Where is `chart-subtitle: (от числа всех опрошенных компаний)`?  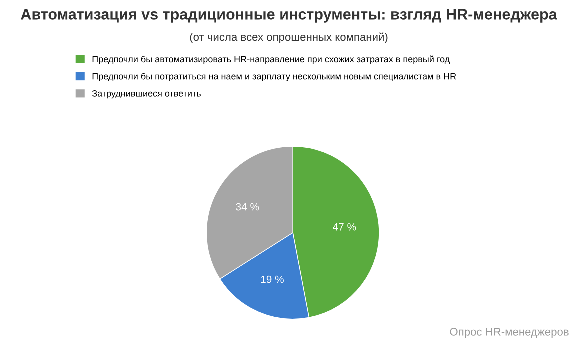 chart-subtitle: (от числа всех опрошенных компаний) is located at coordinates (289, 38).